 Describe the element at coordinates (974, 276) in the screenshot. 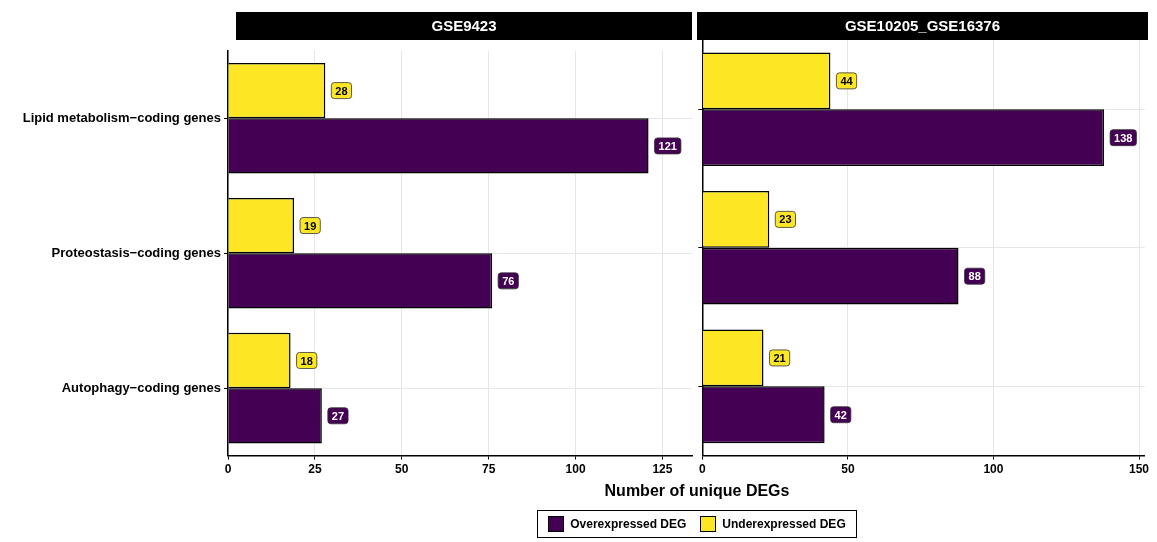

I see `data-label: 88` at that location.